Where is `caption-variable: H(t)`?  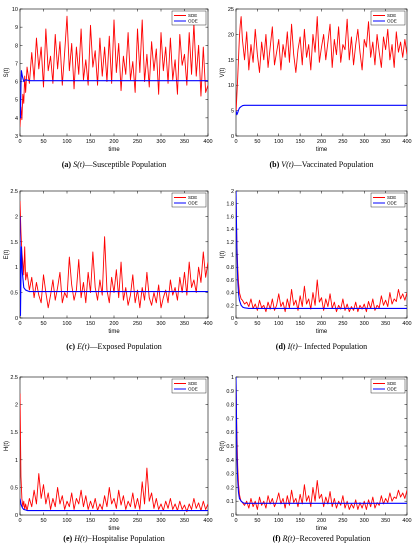
caption-variable: H(t) is located at coordinates (80, 538).